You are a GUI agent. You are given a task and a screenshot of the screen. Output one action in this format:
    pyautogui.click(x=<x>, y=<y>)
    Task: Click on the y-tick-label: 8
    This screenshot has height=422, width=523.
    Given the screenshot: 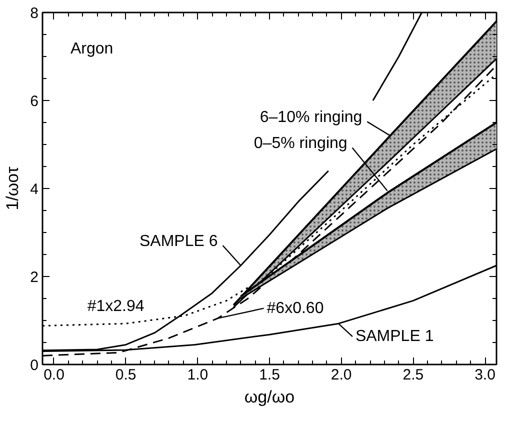 What is the action you would take?
    pyautogui.click(x=34, y=13)
    